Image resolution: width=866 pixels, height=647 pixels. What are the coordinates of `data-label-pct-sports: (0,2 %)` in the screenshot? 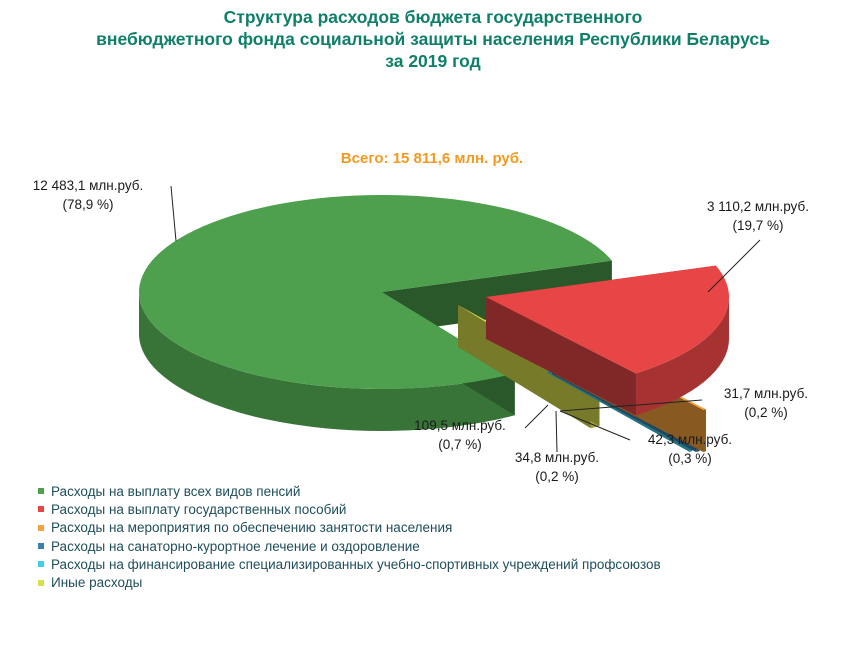 It's located at (557, 476).